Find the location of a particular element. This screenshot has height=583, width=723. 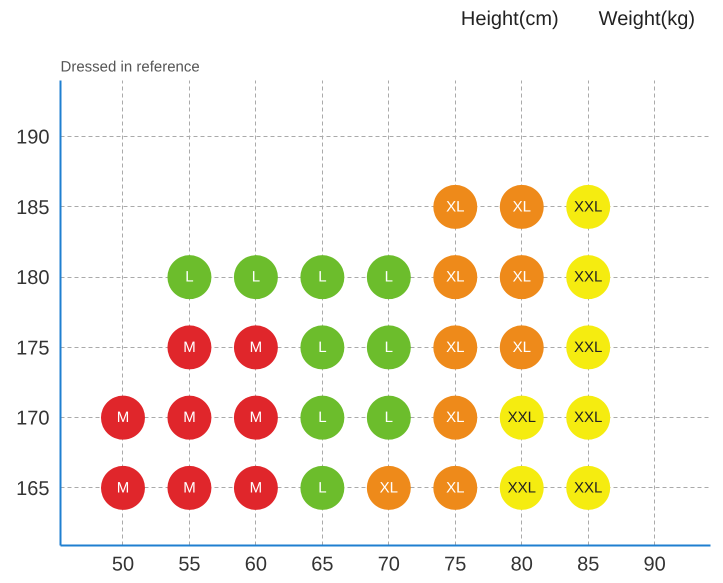

series-label: L is located at coordinates (322, 347).